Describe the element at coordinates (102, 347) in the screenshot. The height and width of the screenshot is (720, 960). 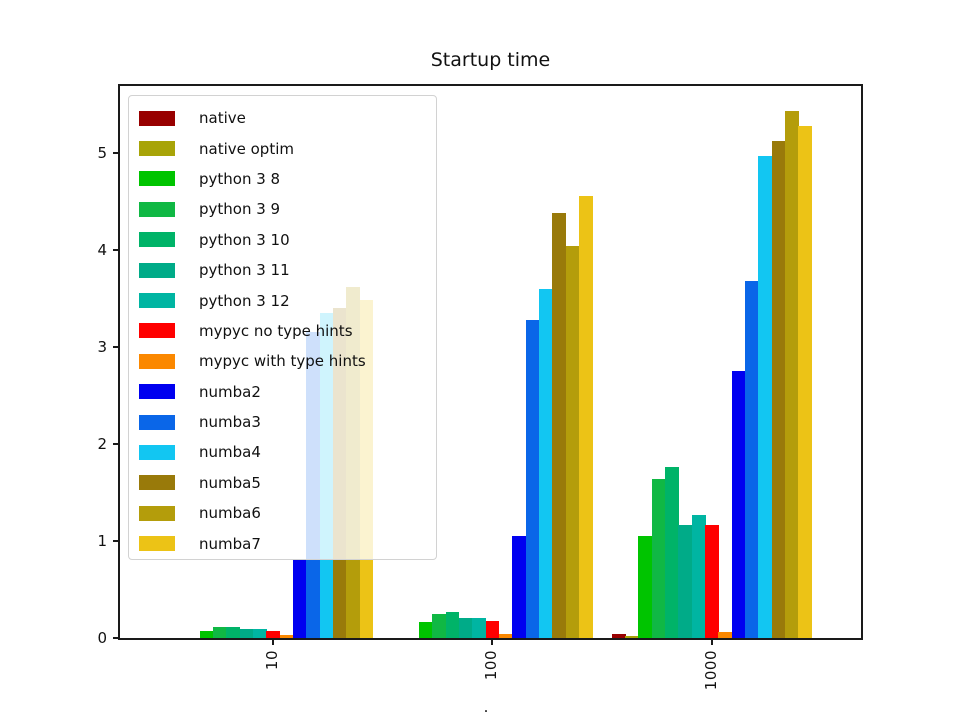
I see `y-tick-label: 3` at that location.